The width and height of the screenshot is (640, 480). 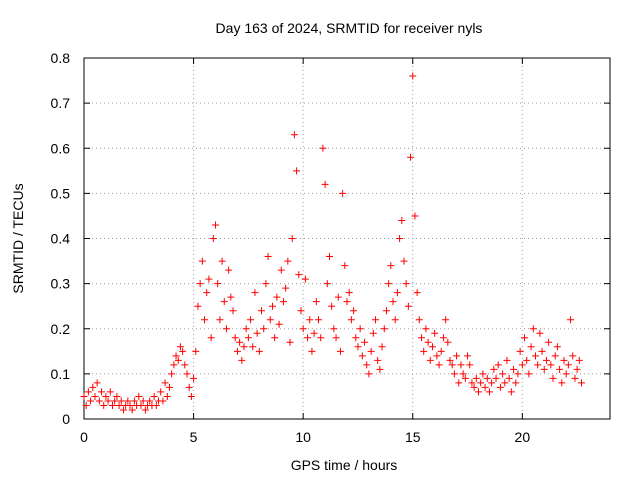 I want to click on x-axis-label: GPS time / hours, so click(x=344, y=465).